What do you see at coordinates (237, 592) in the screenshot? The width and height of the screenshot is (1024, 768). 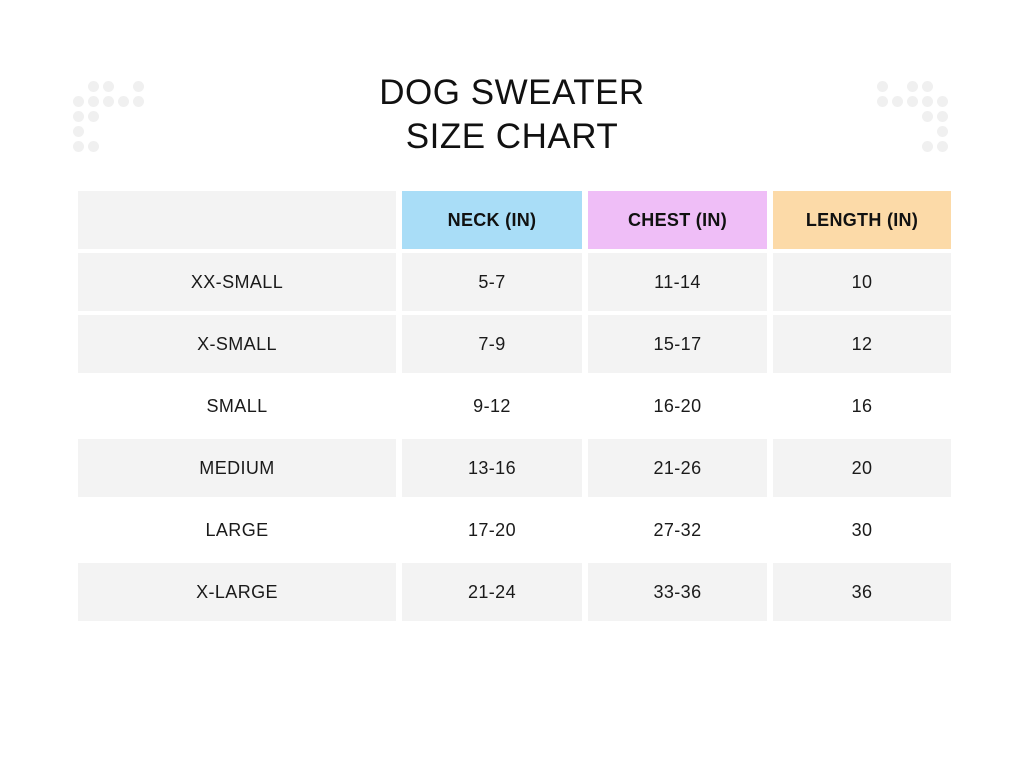 I see `size-label-cell: X-LARGE` at bounding box center [237, 592].